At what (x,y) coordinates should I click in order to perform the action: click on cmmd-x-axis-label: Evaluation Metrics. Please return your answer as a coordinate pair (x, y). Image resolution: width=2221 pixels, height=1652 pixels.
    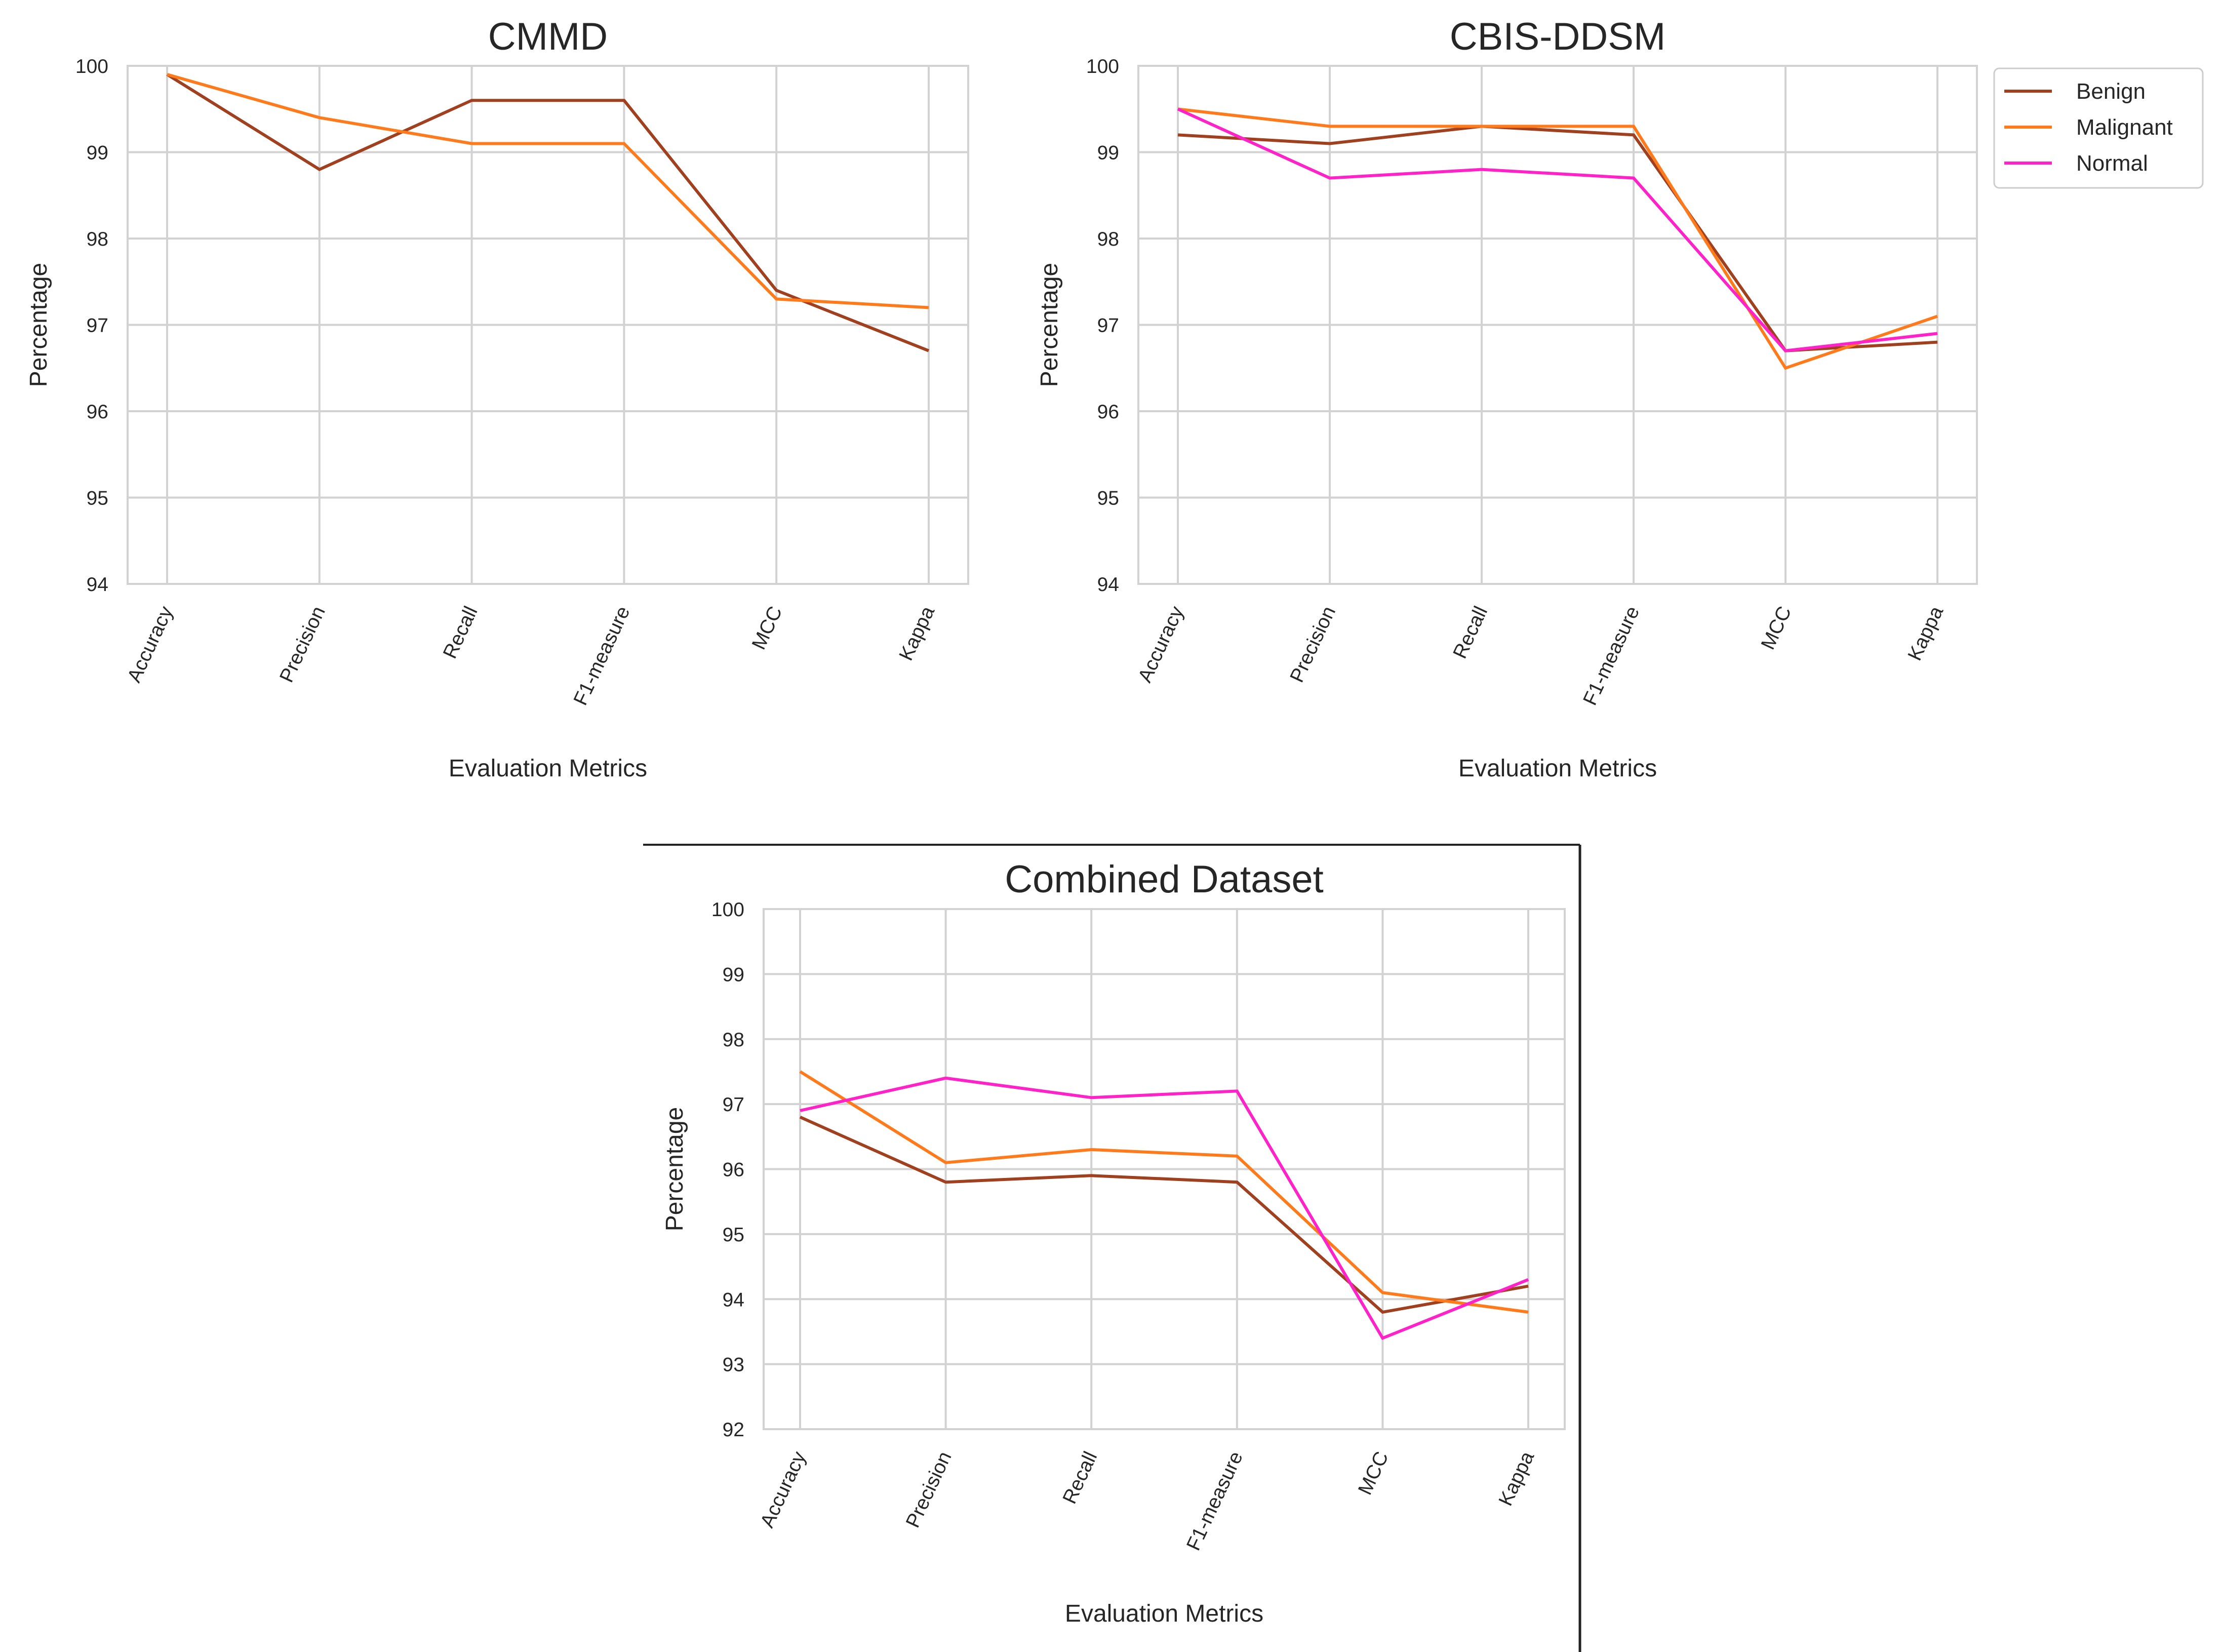
    Looking at the image, I should click on (548, 769).